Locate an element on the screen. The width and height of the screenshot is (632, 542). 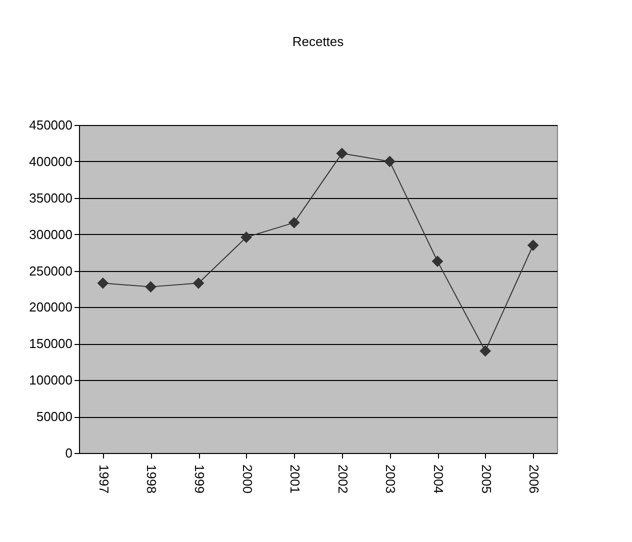
y-tick-label: 350000 is located at coordinates (50, 198).